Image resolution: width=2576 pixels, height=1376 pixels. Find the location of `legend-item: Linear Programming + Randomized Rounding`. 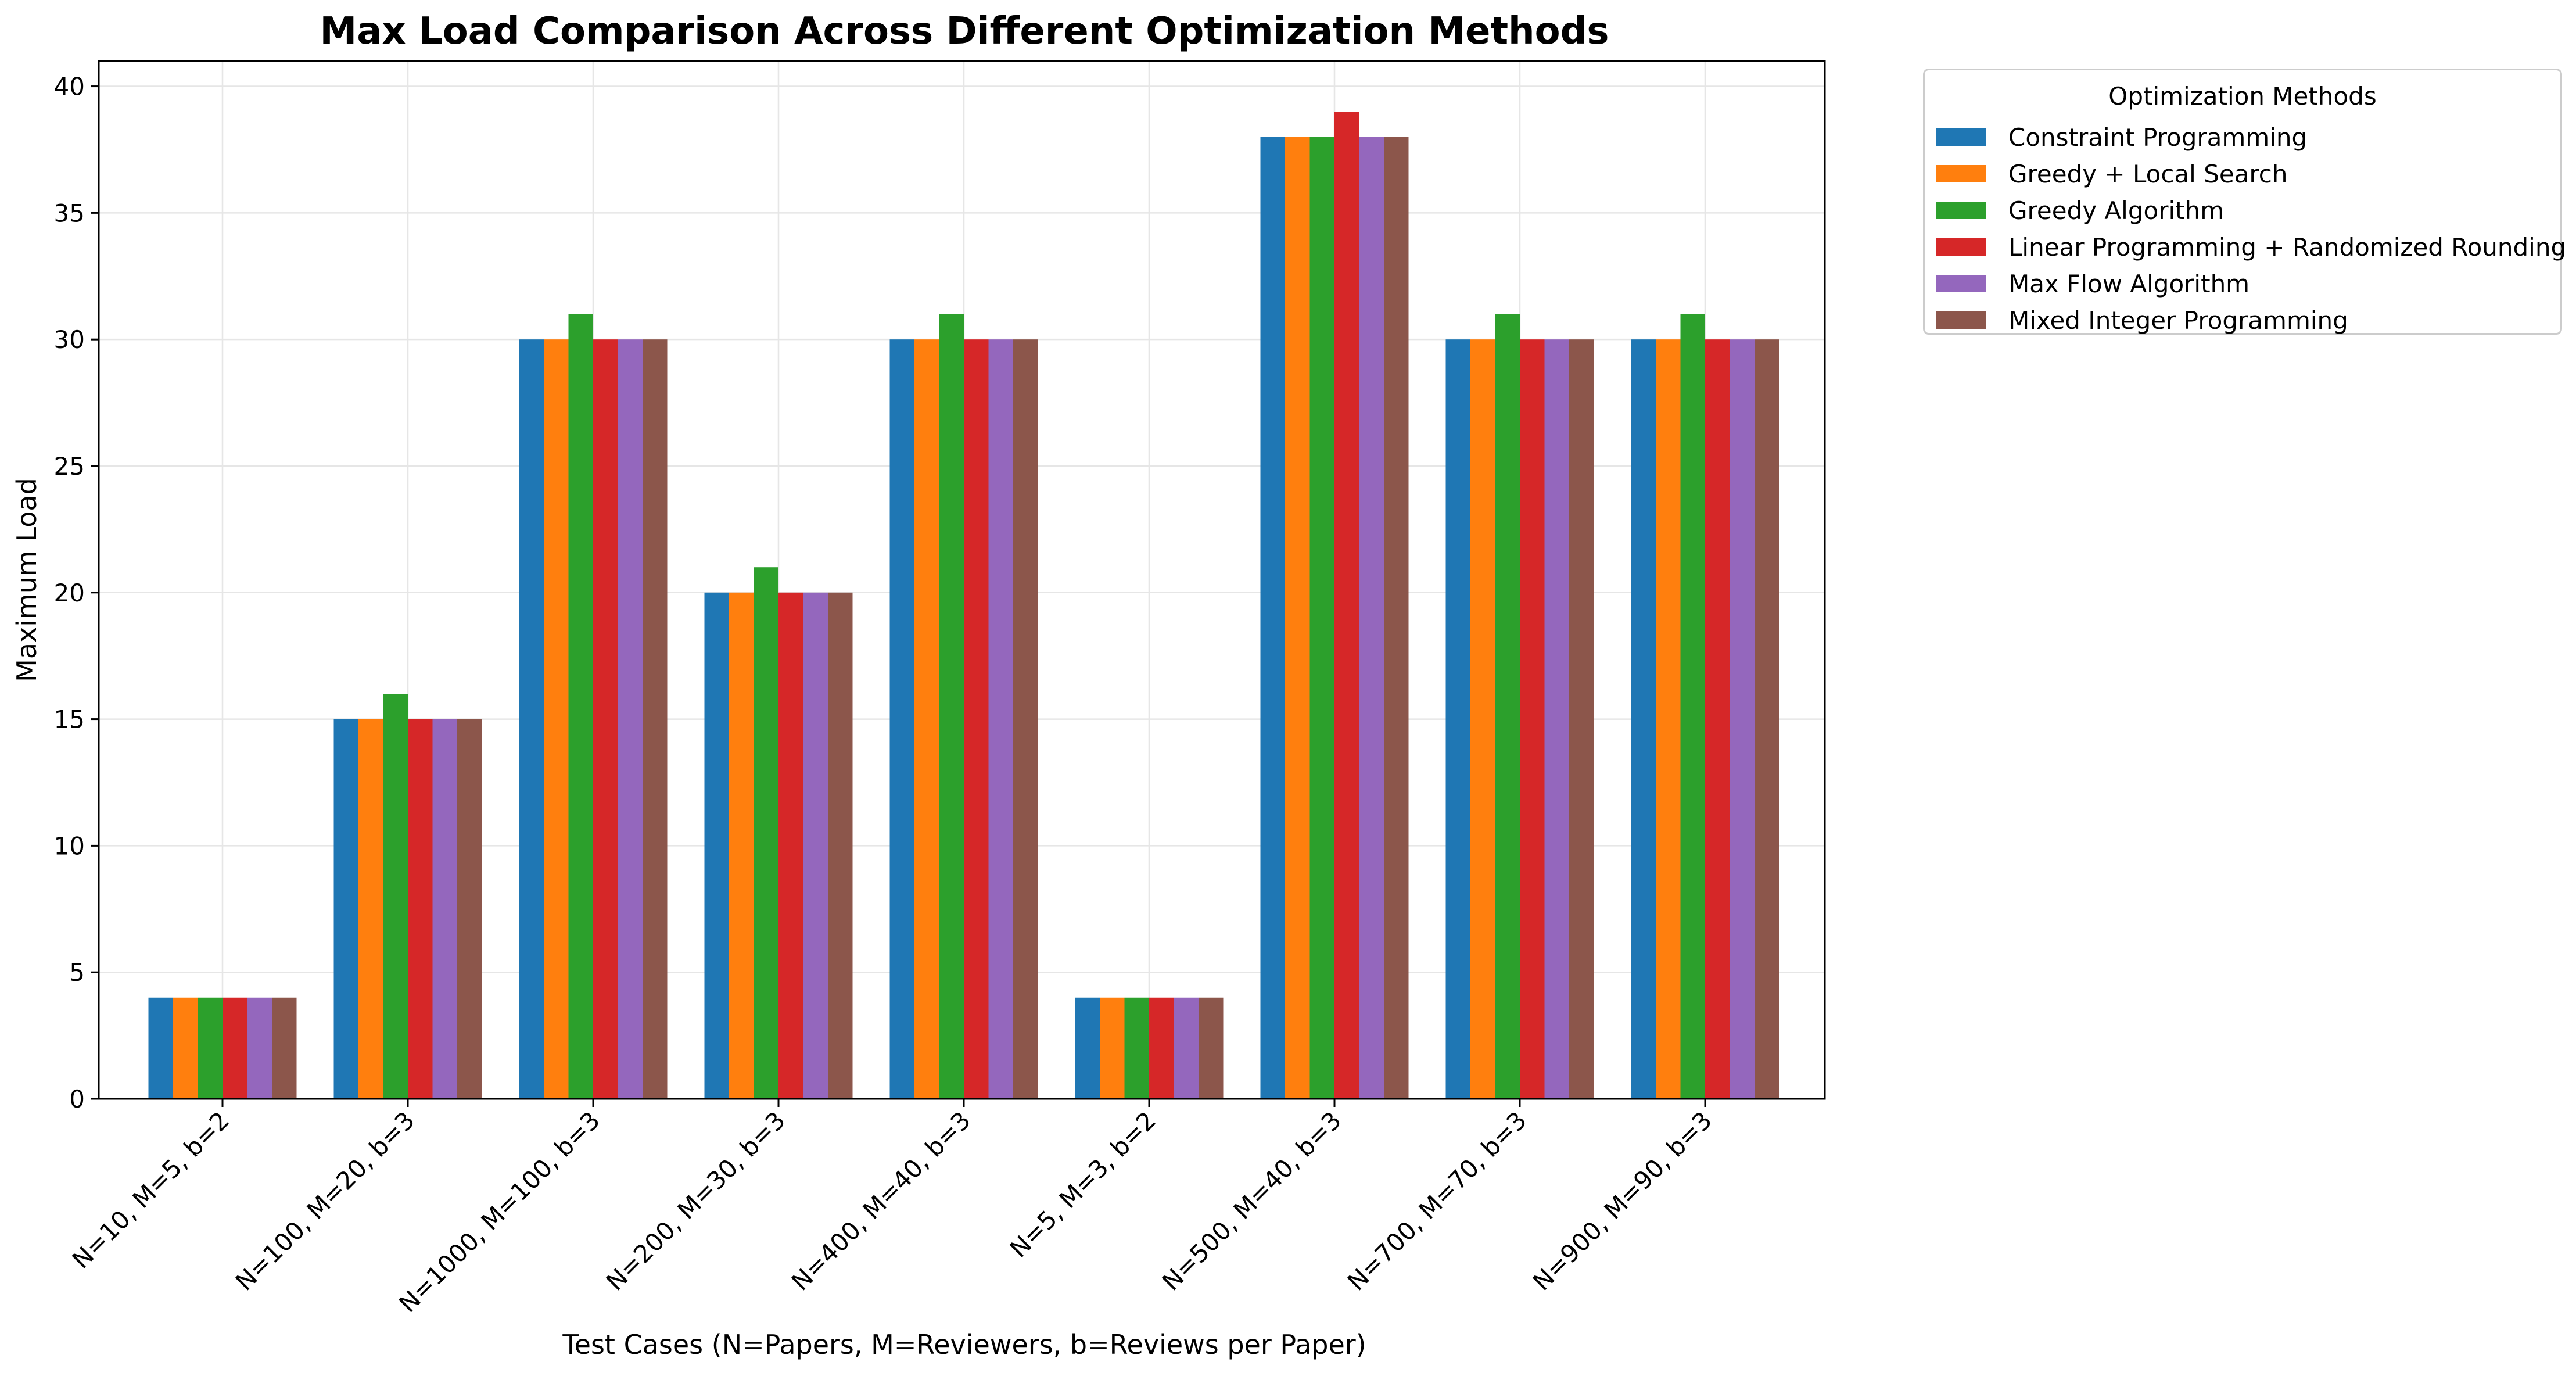

legend-item: Linear Programming + Randomized Rounding is located at coordinates (2251, 247).